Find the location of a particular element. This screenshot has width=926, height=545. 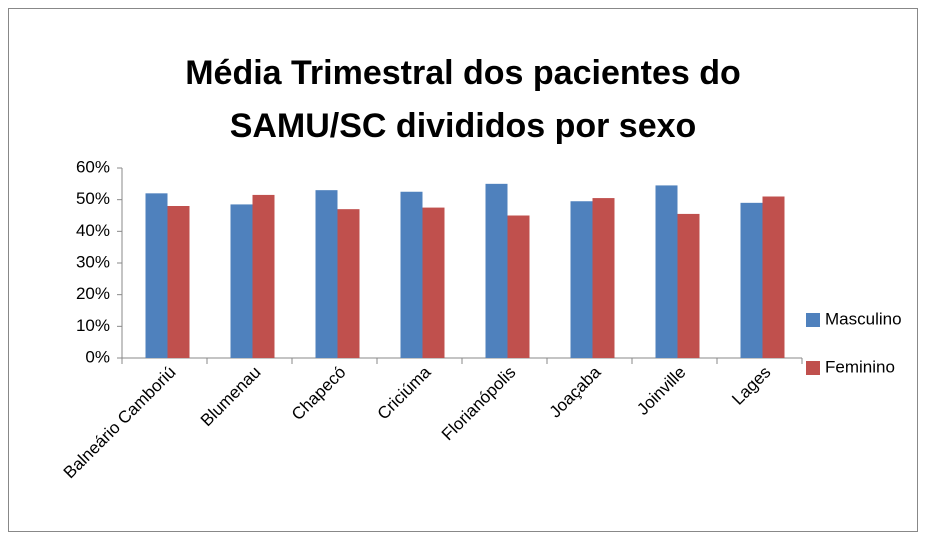

chart-title: Média Trimestral dos pacientes do is located at coordinates (463, 73).